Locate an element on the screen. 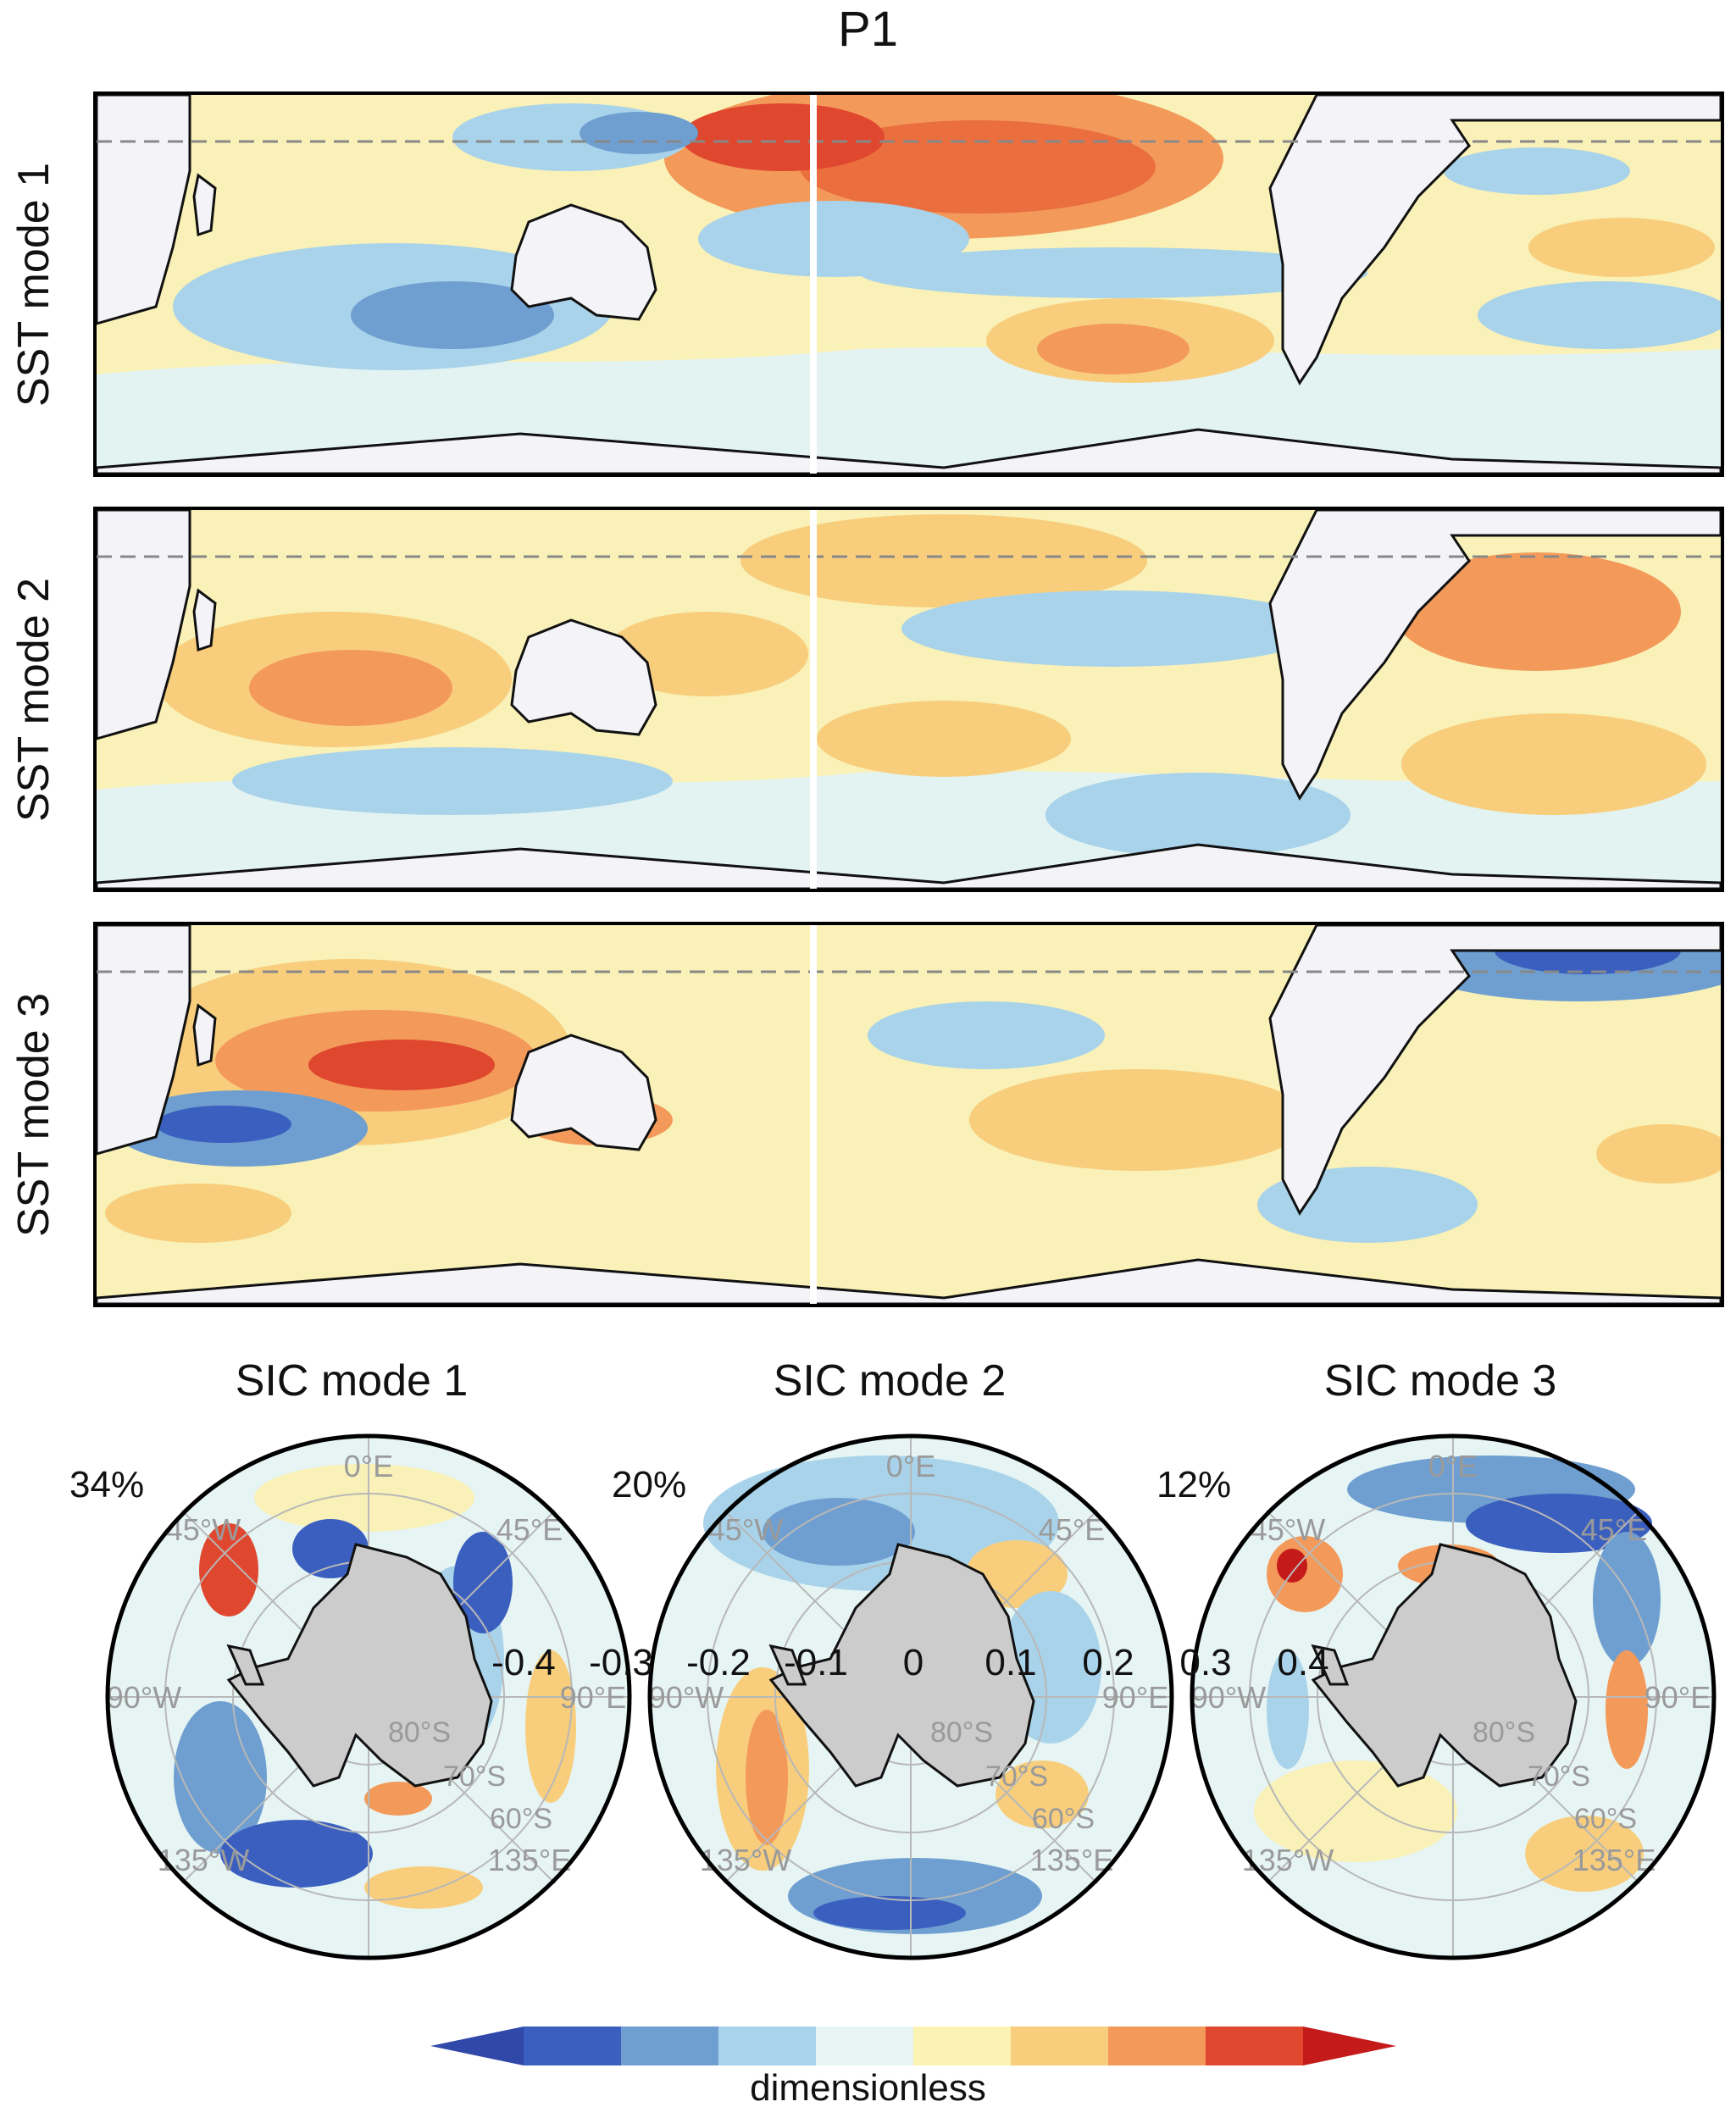  sic-mode-3-percent: 12% is located at coordinates (1194, 1484).